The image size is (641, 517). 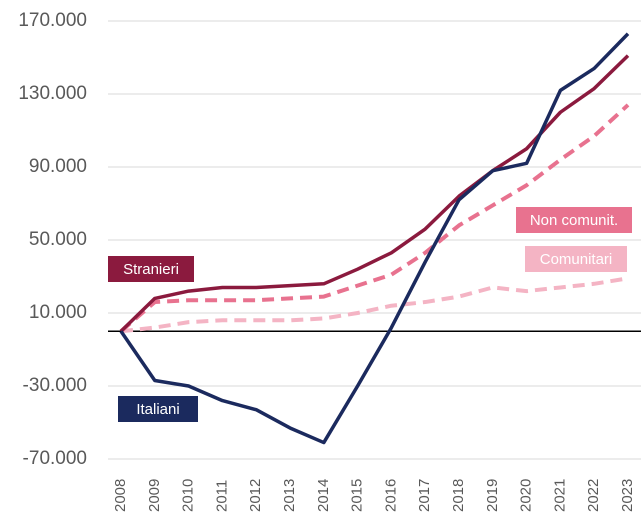 What do you see at coordinates (424, 495) in the screenshot?
I see `x-tick-label: 2017` at bounding box center [424, 495].